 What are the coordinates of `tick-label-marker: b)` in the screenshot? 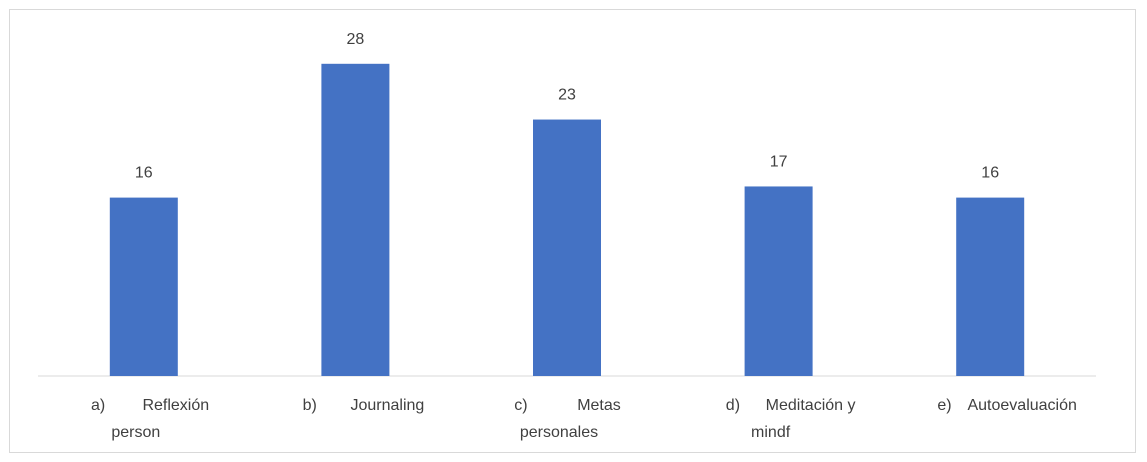 It's located at (310, 405).